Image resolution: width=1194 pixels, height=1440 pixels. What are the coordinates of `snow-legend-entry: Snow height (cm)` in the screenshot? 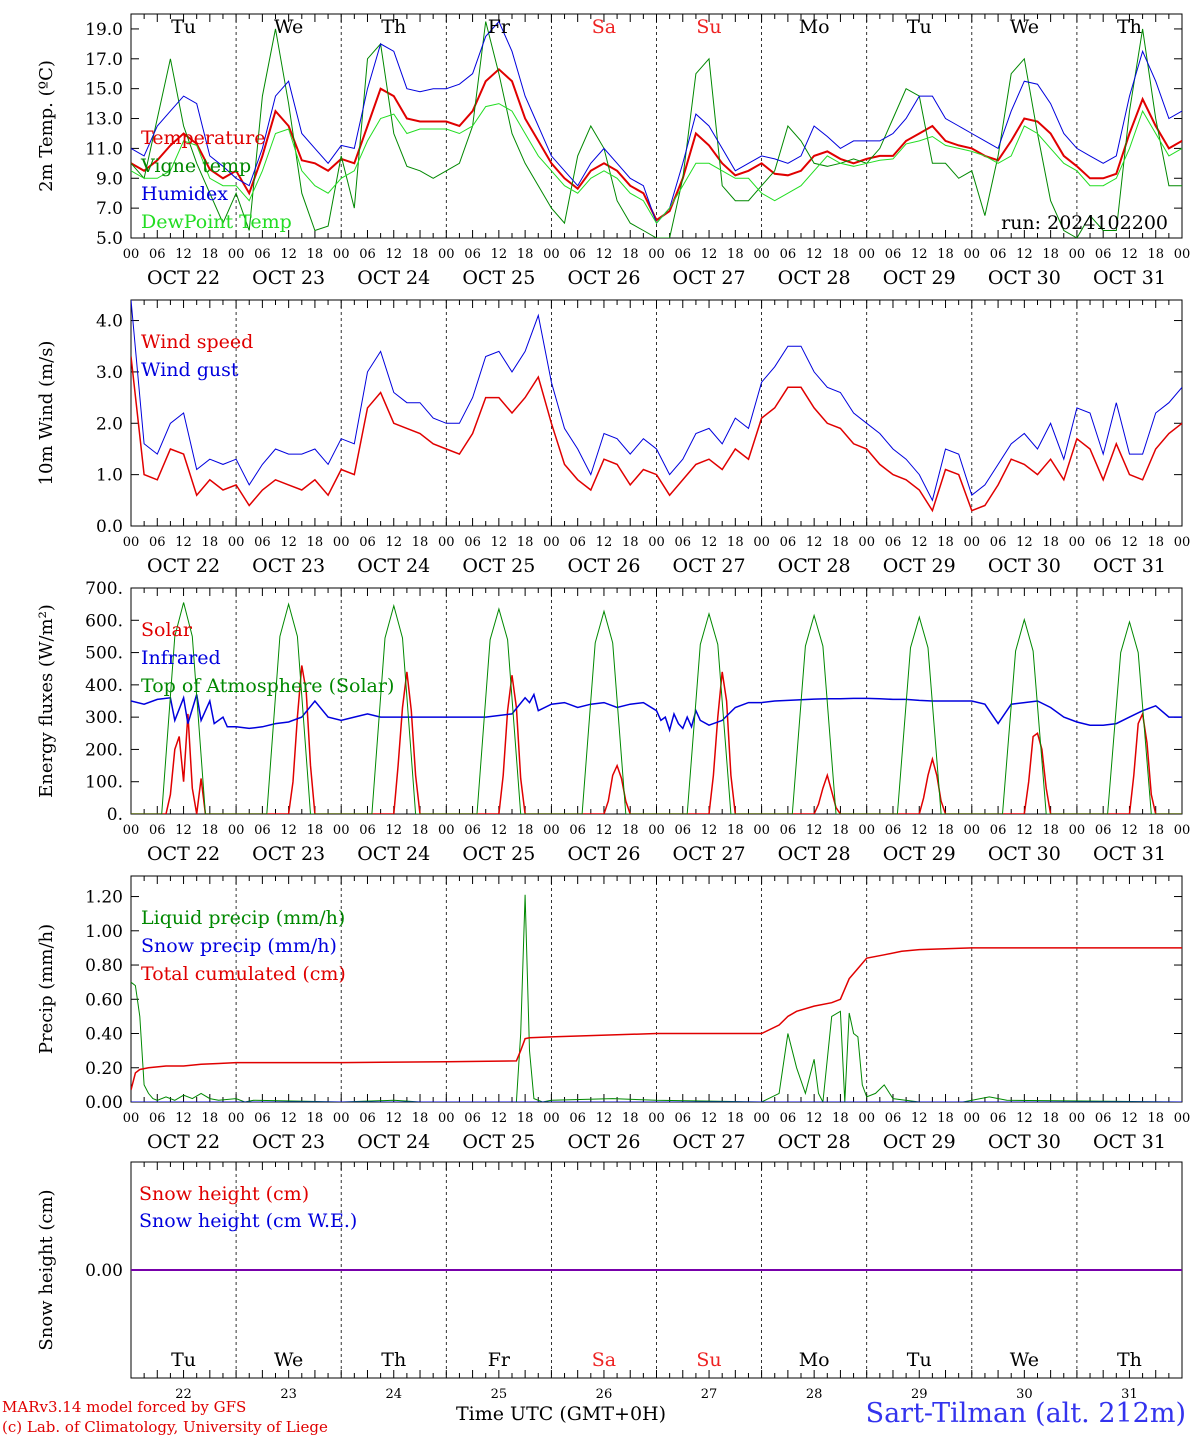 It's located at (224, 1194).